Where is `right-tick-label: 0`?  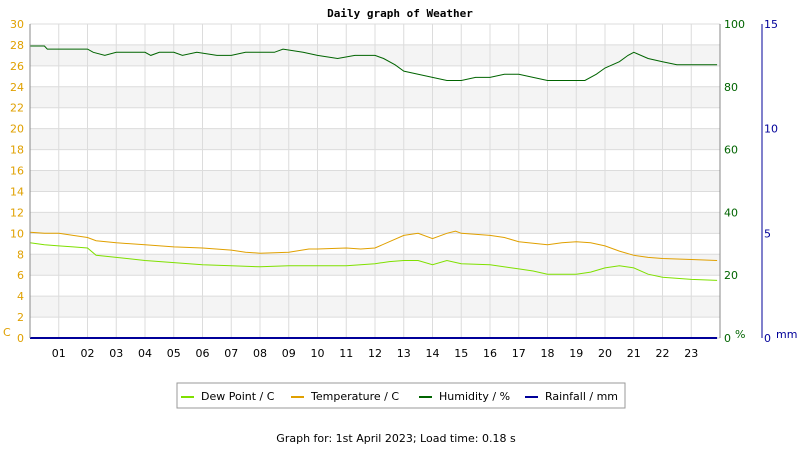
right-tick-label: 0 is located at coordinates (727, 338).